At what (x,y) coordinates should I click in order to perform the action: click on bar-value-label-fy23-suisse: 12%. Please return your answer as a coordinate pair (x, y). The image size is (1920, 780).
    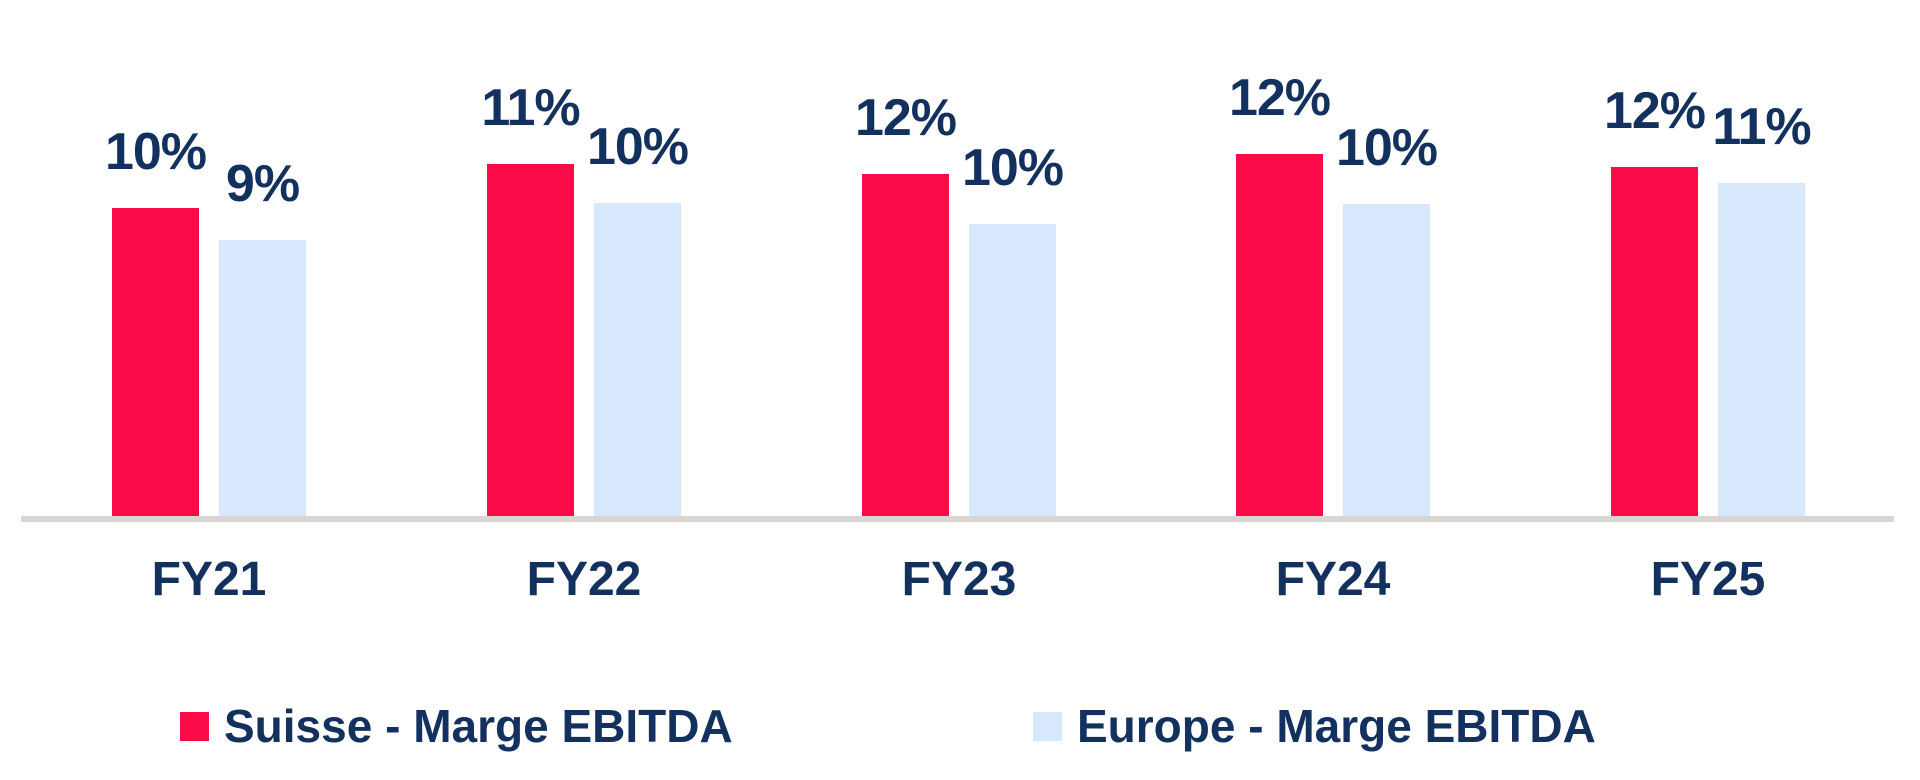
    Looking at the image, I should click on (905, 118).